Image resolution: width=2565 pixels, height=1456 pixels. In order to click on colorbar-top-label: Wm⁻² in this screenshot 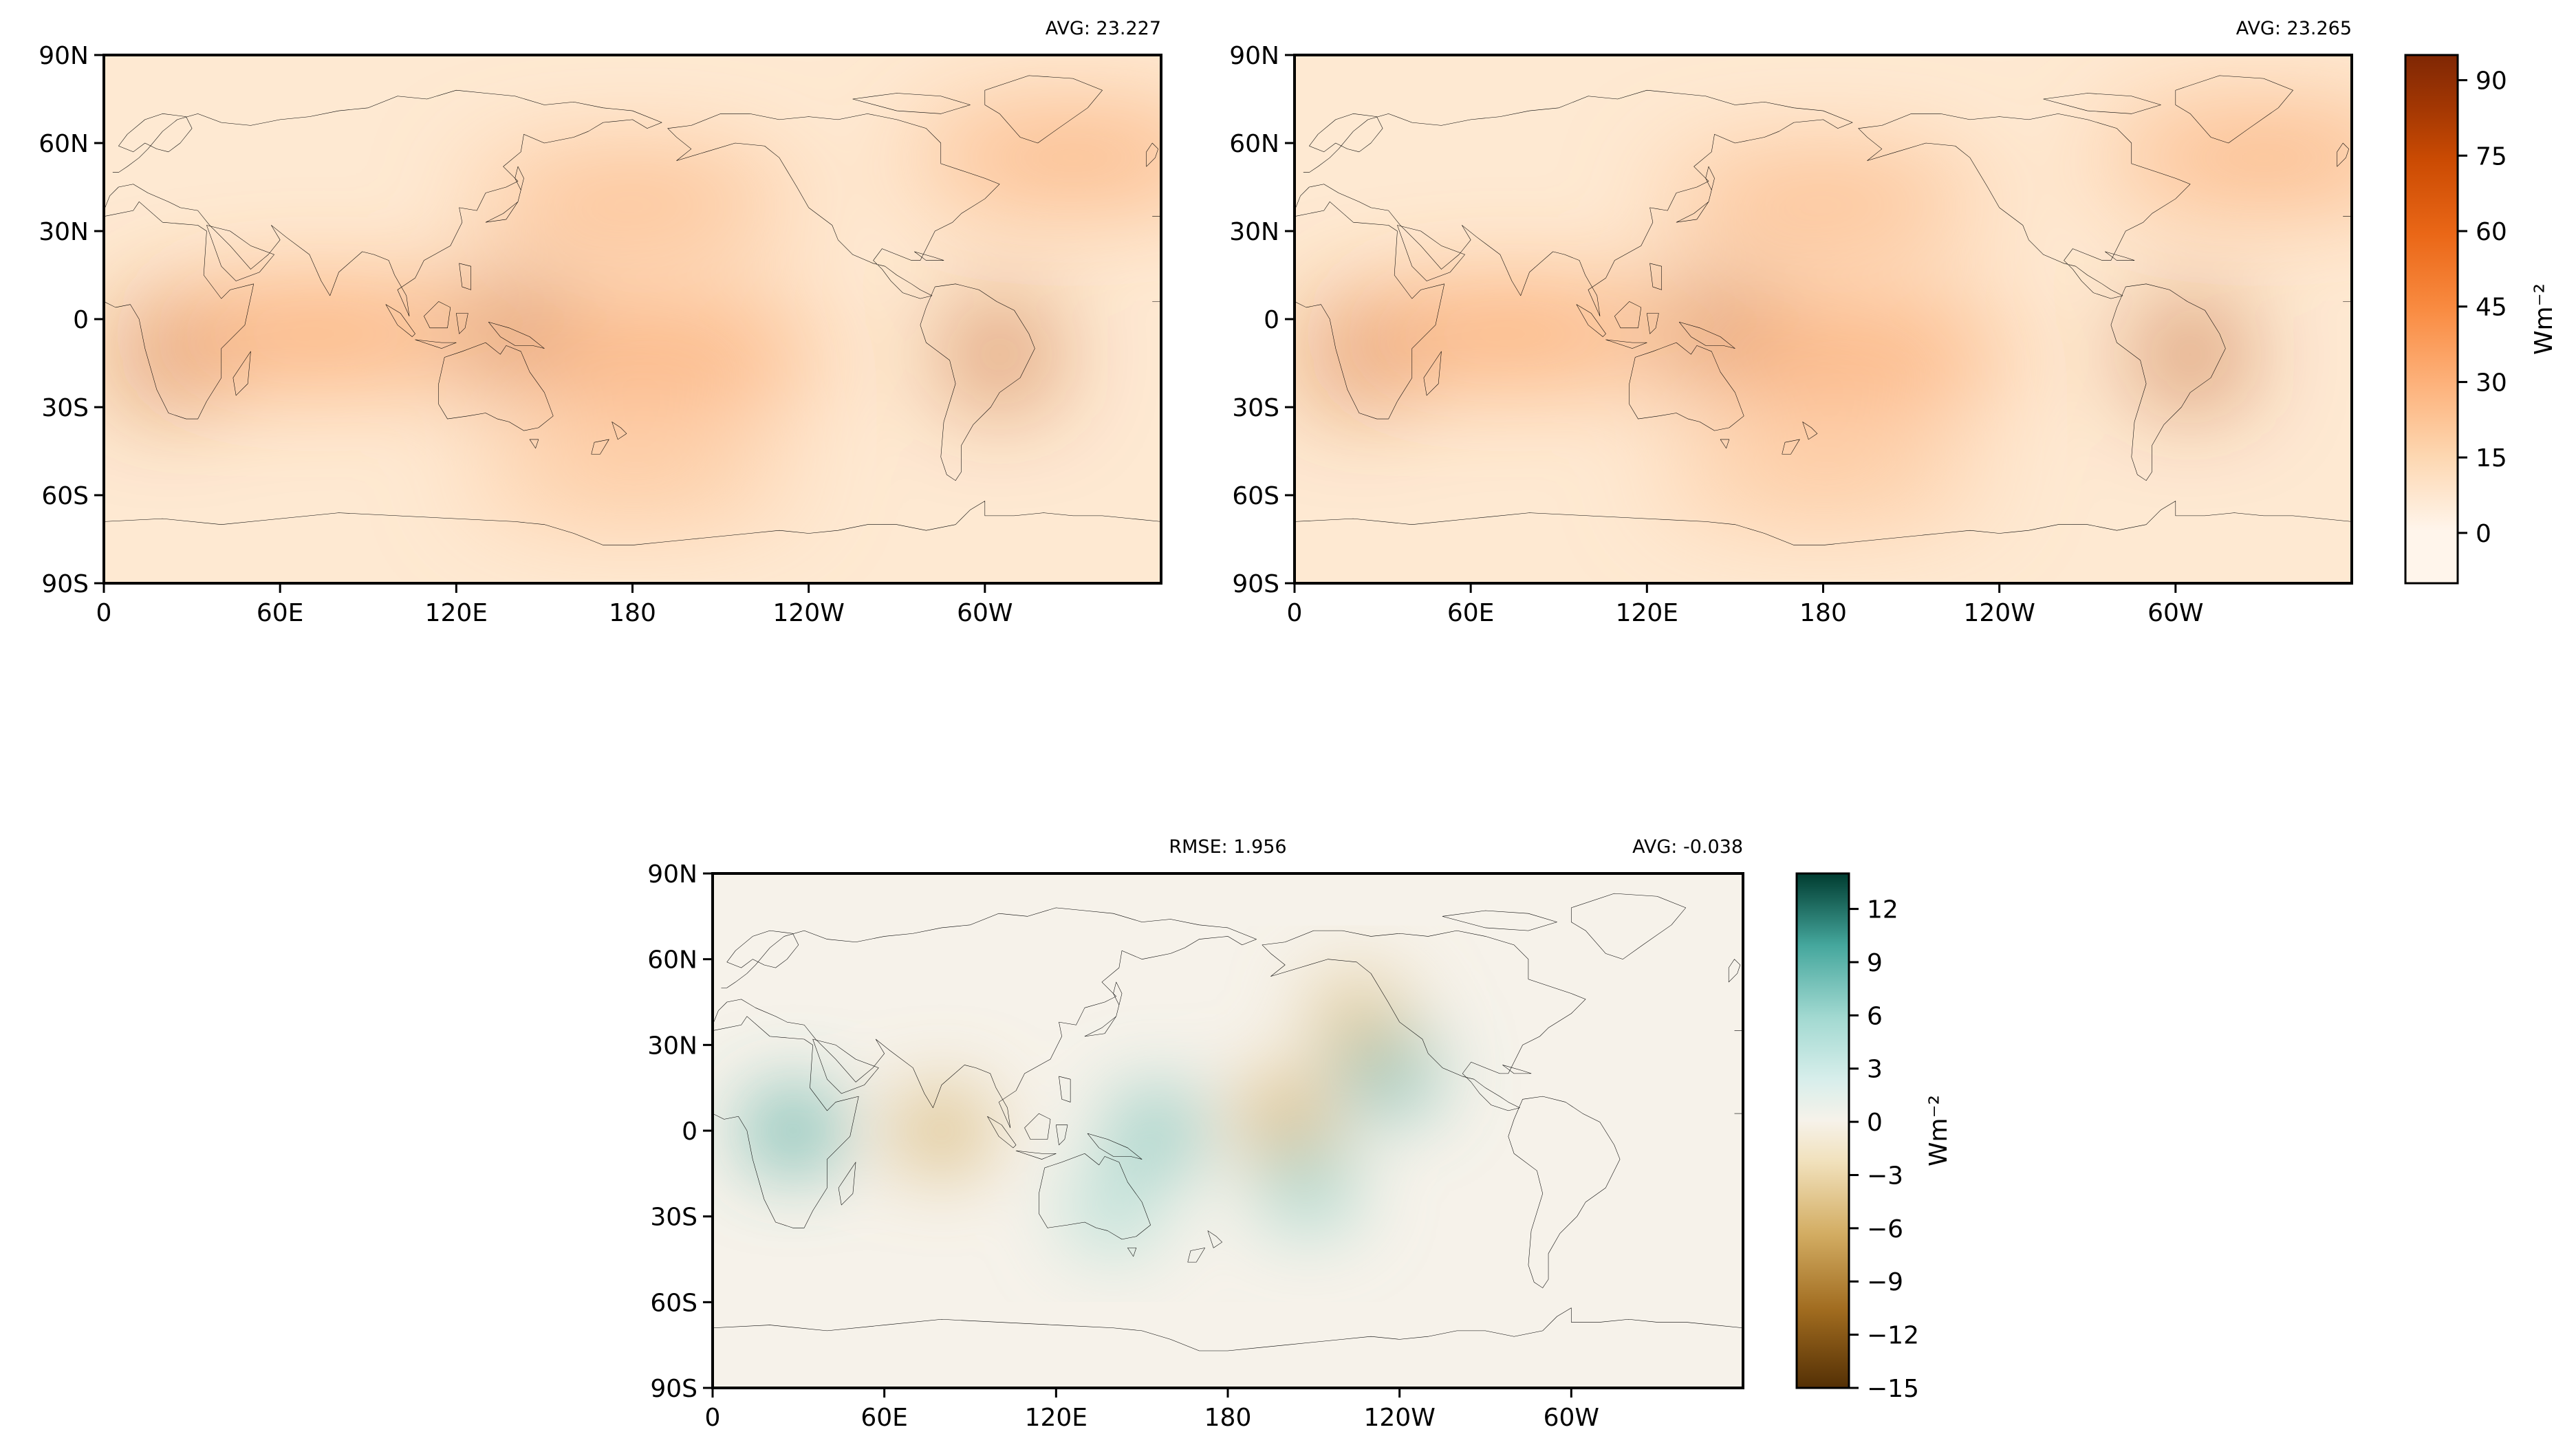, I will do `click(2544, 319)`.